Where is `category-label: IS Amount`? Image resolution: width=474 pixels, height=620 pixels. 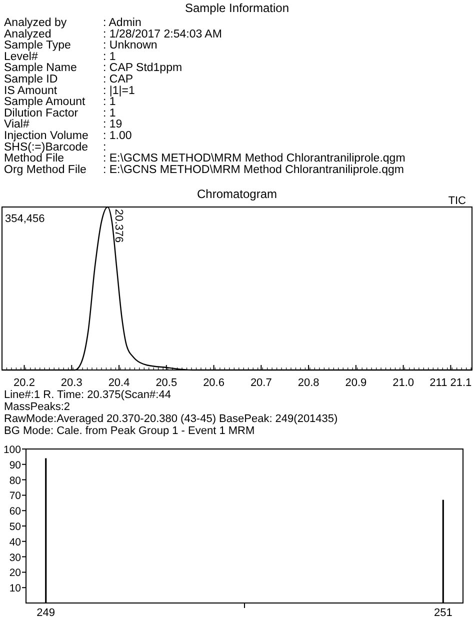 category-label: IS Amount is located at coordinates (31, 90).